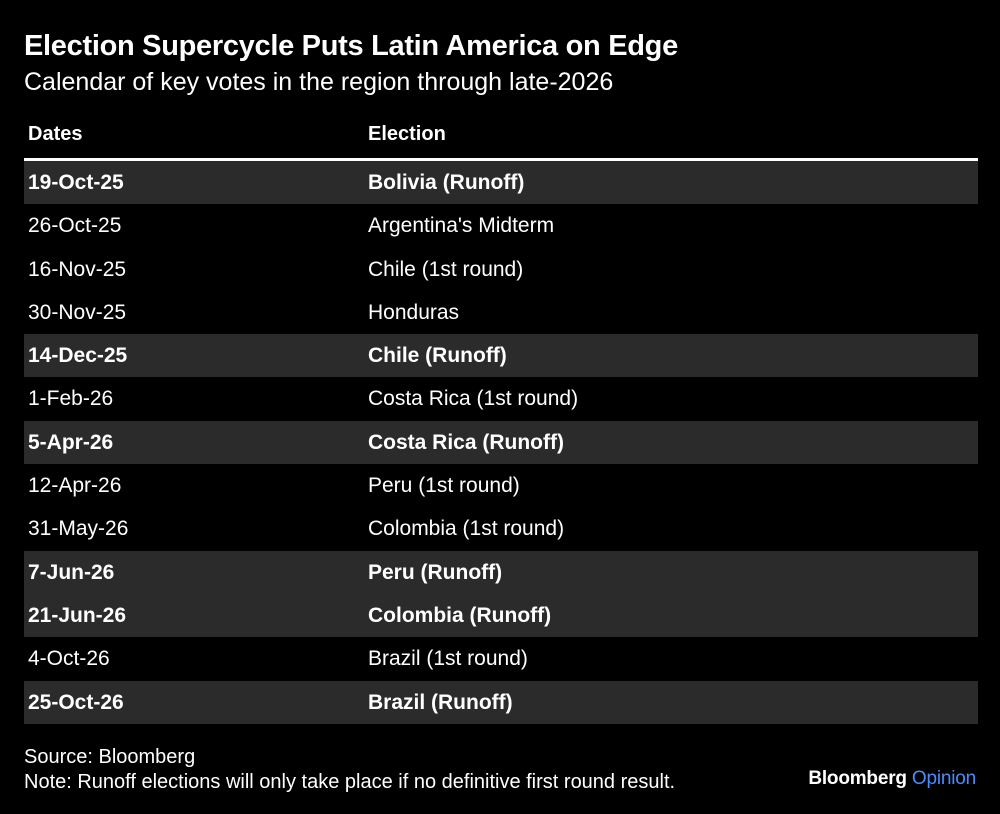 Image resolution: width=1000 pixels, height=814 pixels. Describe the element at coordinates (78, 529) in the screenshot. I see `cell-date: 31-May-26` at that location.